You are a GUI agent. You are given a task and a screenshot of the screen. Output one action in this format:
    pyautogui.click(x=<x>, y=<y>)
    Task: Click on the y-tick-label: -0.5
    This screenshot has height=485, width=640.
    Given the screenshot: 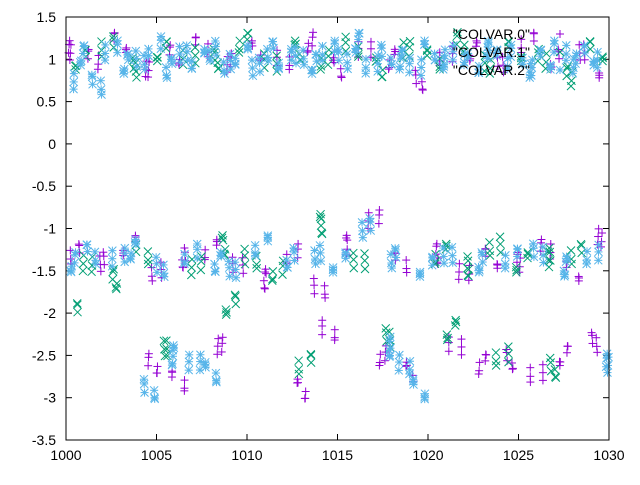 What is the action you would take?
    pyautogui.click(x=44, y=186)
    